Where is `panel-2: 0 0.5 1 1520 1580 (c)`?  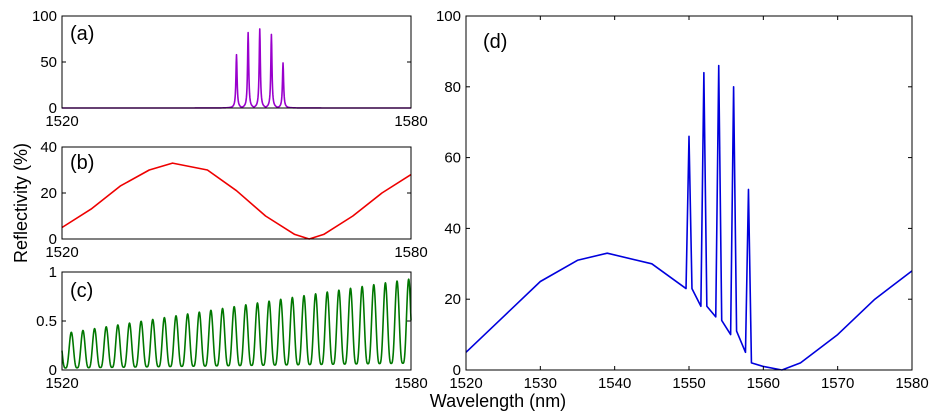 panel-2: 0 0.5 1 1520 1580 (c) is located at coordinates (232, 328).